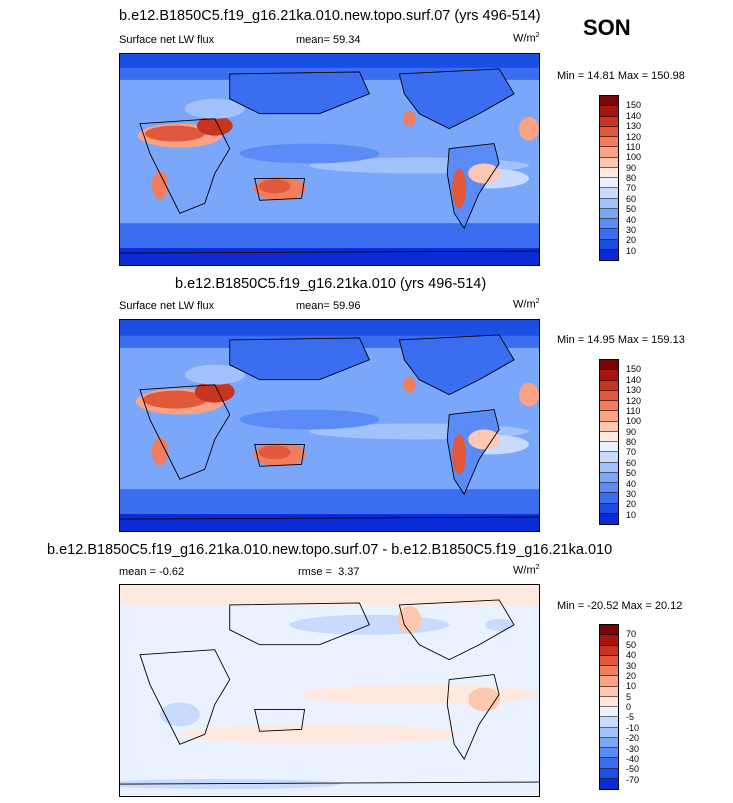 The height and width of the screenshot is (803, 733). What do you see at coordinates (329, 595) in the screenshot?
I see `arctic-diff` at bounding box center [329, 595].